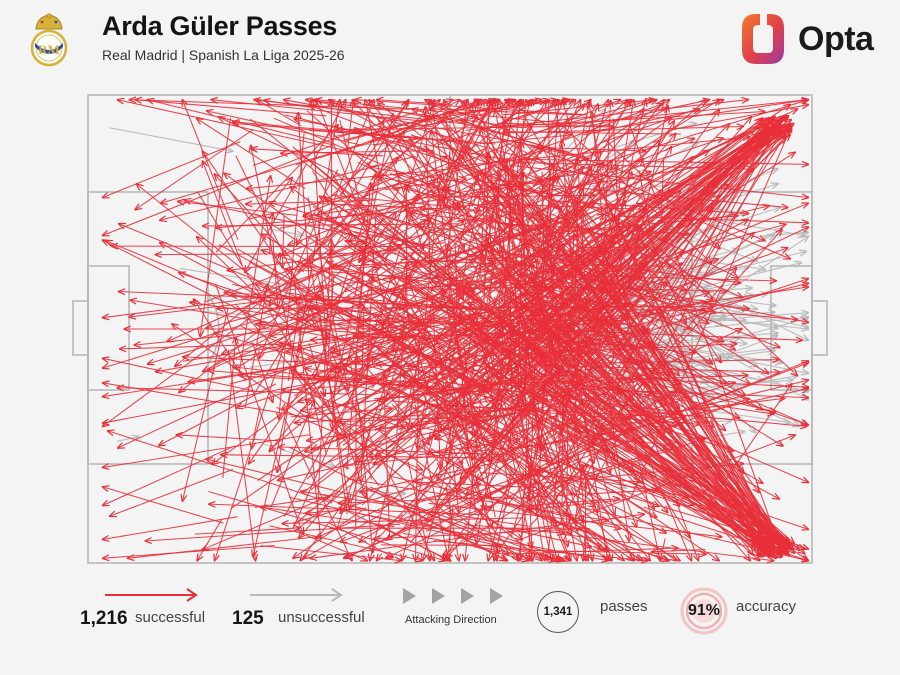 This screenshot has height=675, width=900. Describe the element at coordinates (451, 620) in the screenshot. I see `attacking-direction-label: Attacking Direction` at that location.